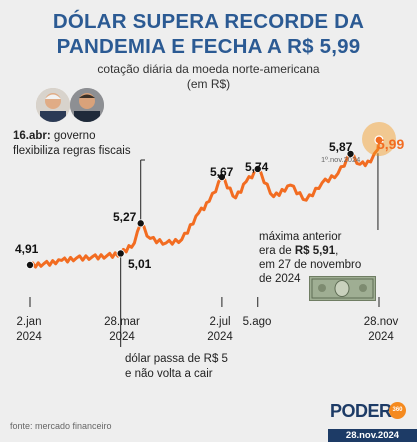  What do you see at coordinates (391, 144) in the screenshot?
I see `value-label-last: 5,99` at bounding box center [391, 144].